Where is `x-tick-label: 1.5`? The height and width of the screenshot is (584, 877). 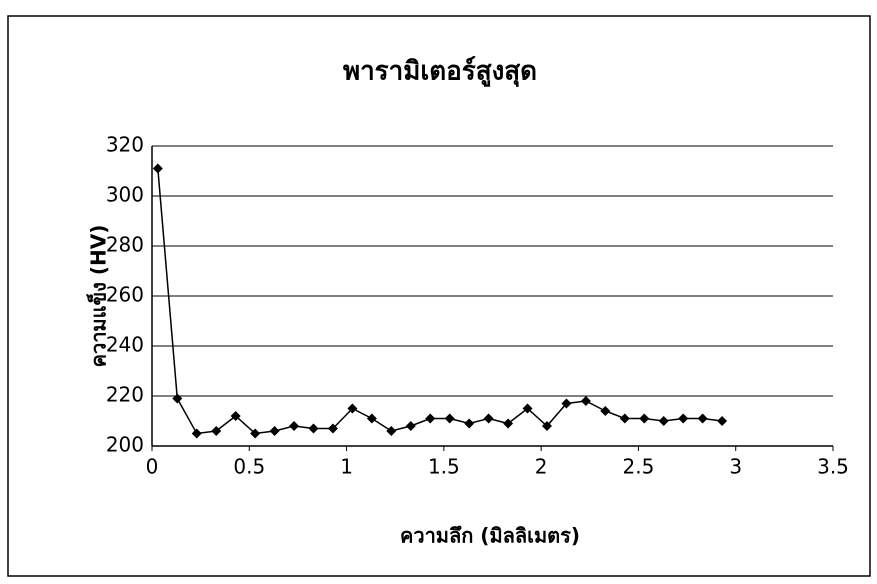 x-tick-label: 1.5 is located at coordinates (444, 467).